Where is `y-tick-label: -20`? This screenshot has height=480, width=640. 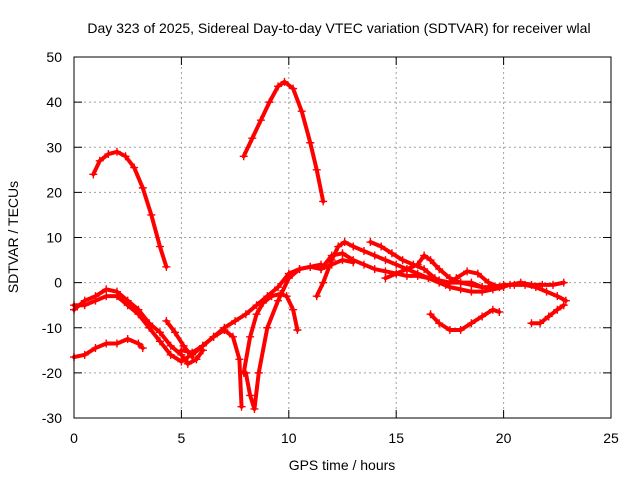 y-tick-label: -20 is located at coordinates (52, 373).